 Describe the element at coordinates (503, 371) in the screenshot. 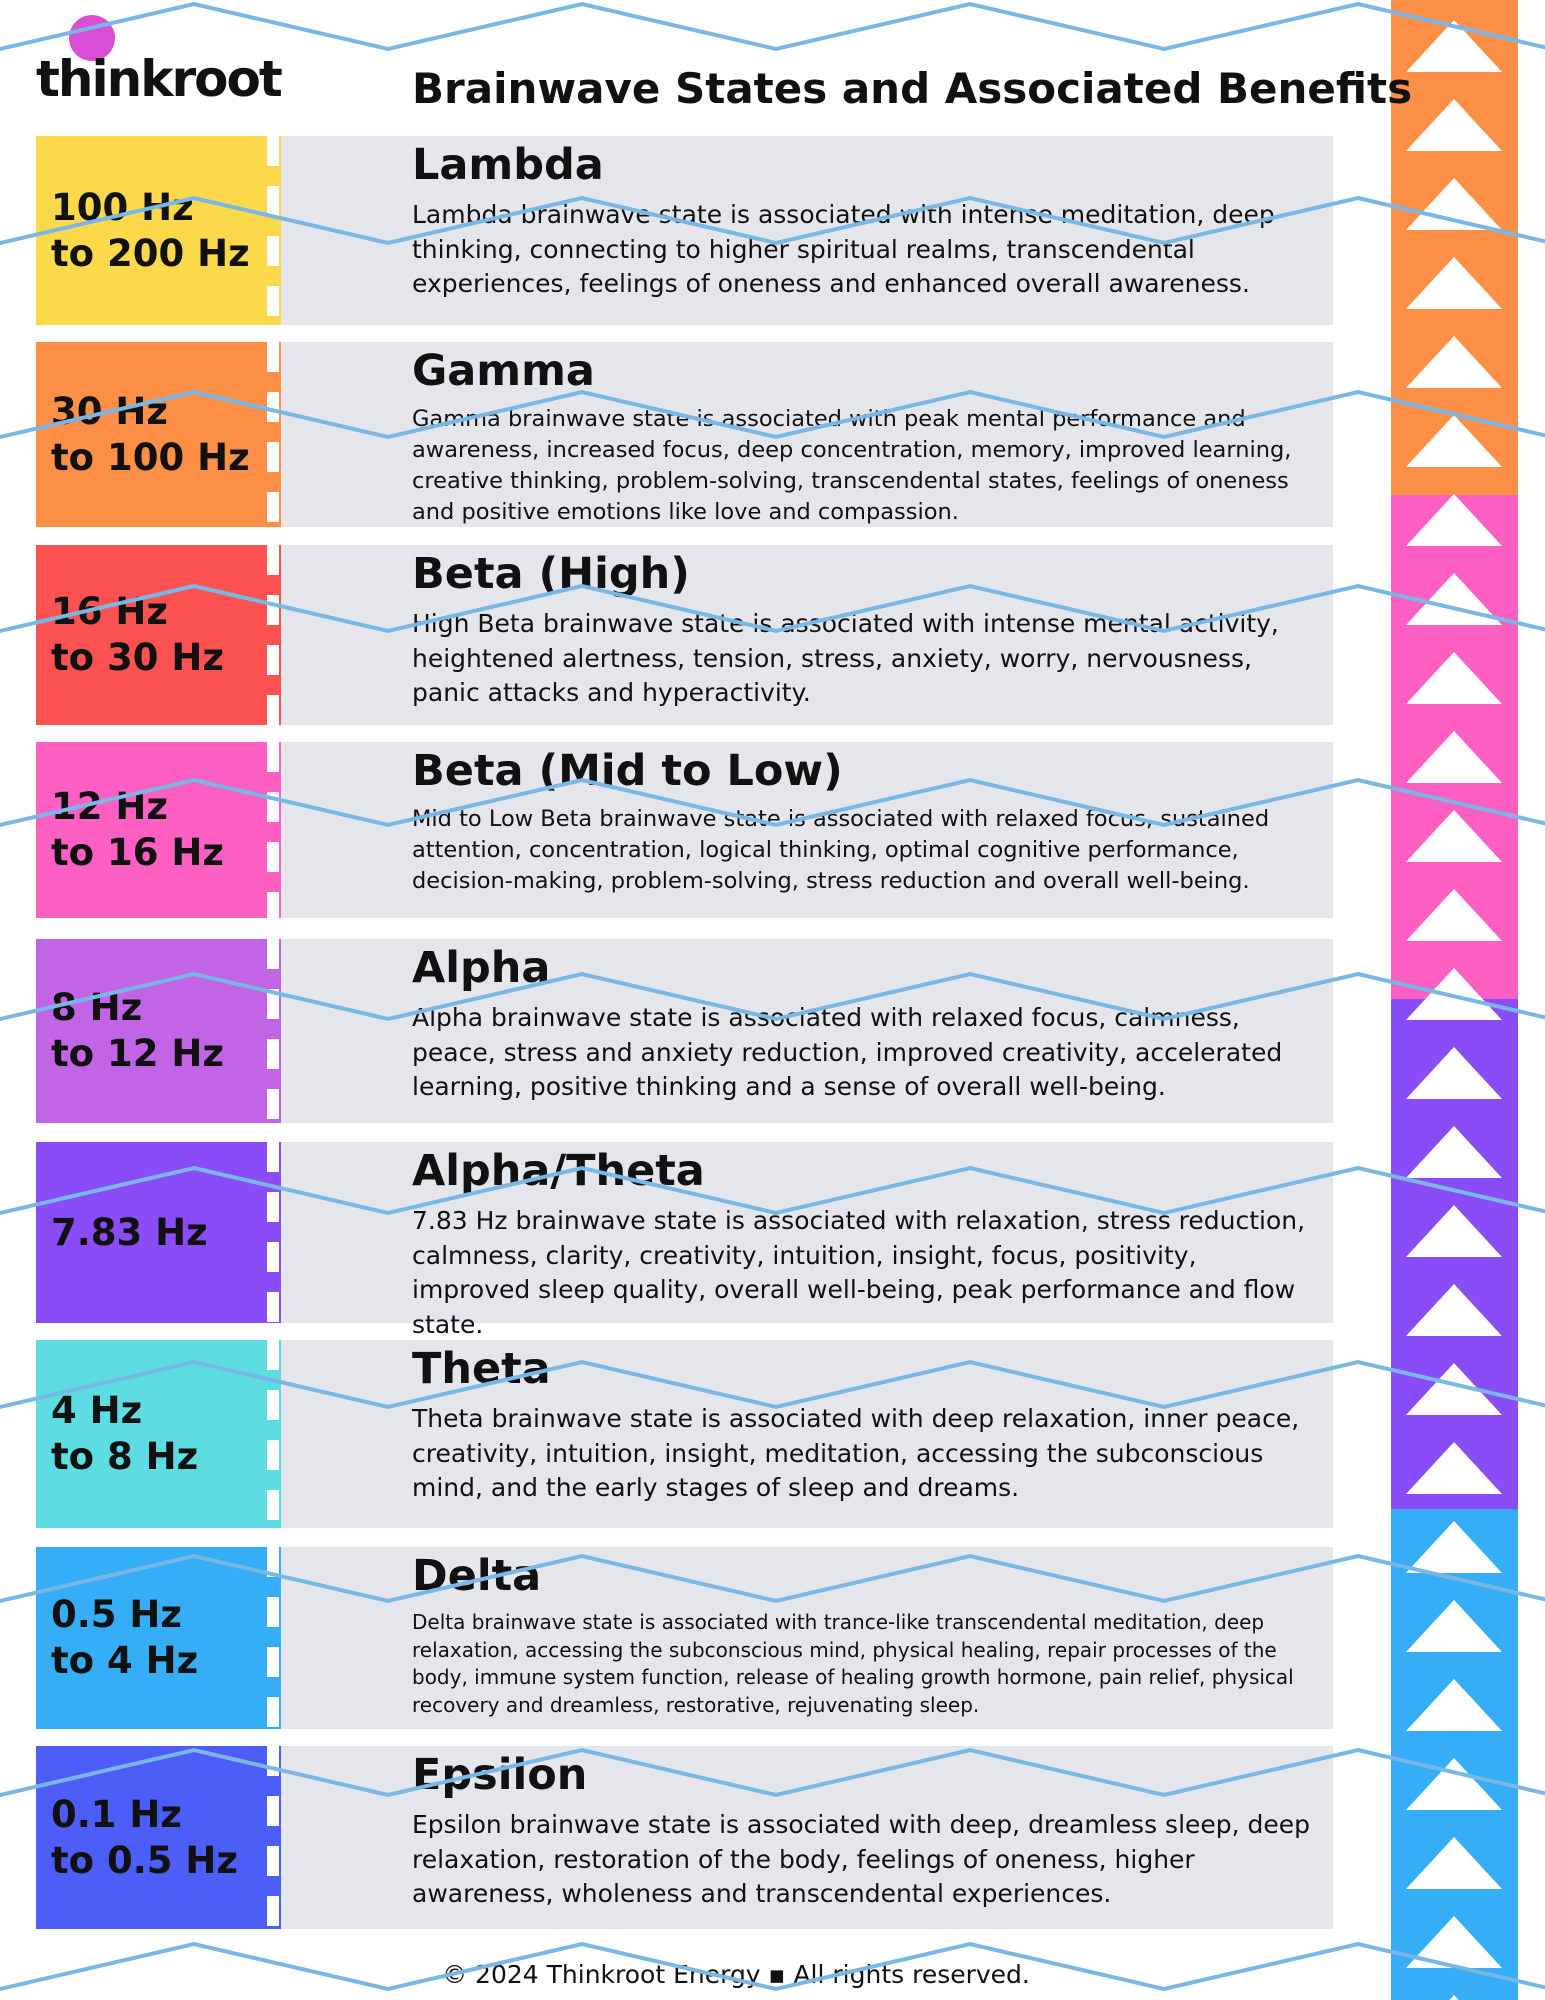

I see `state-name: Gamma` at that location.